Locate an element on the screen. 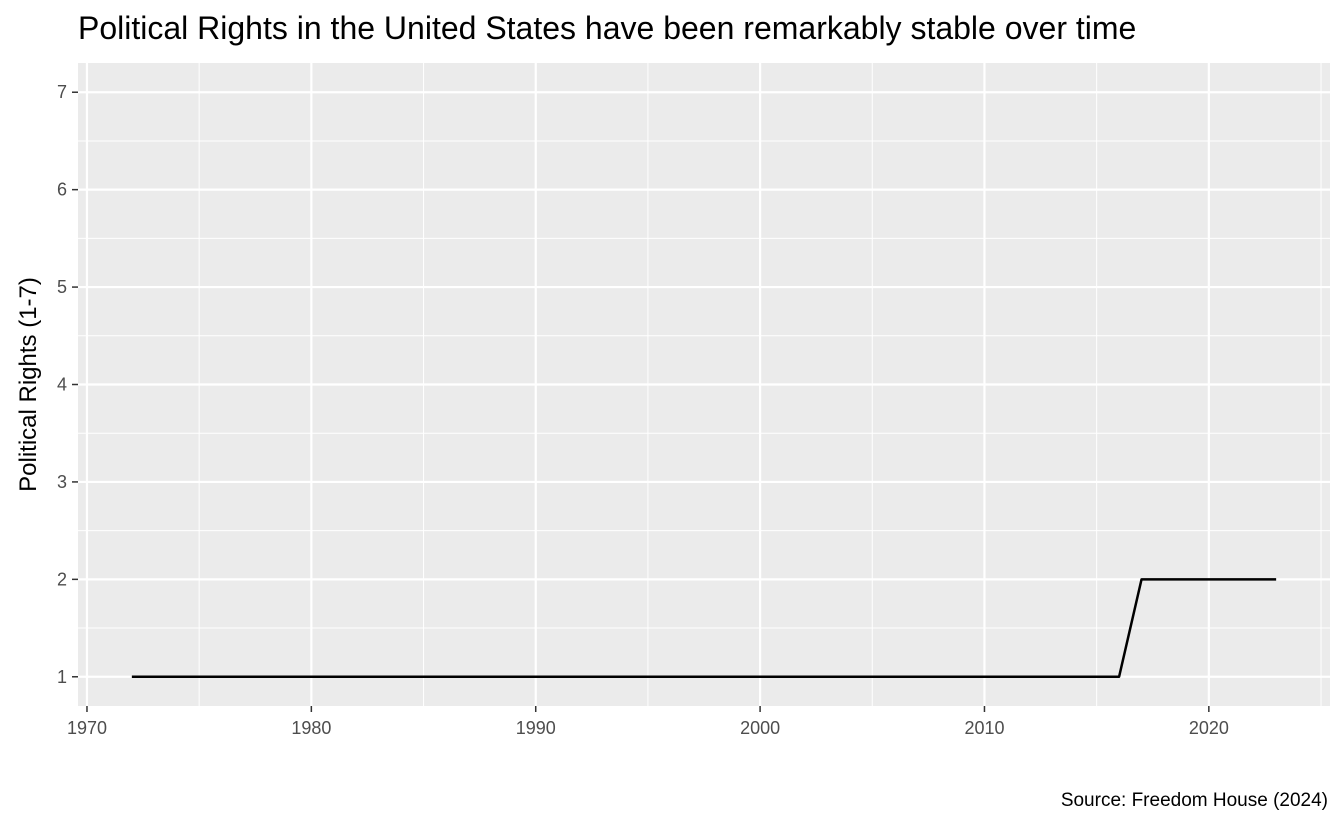  y-tick-label: 4 is located at coordinates (62, 385).